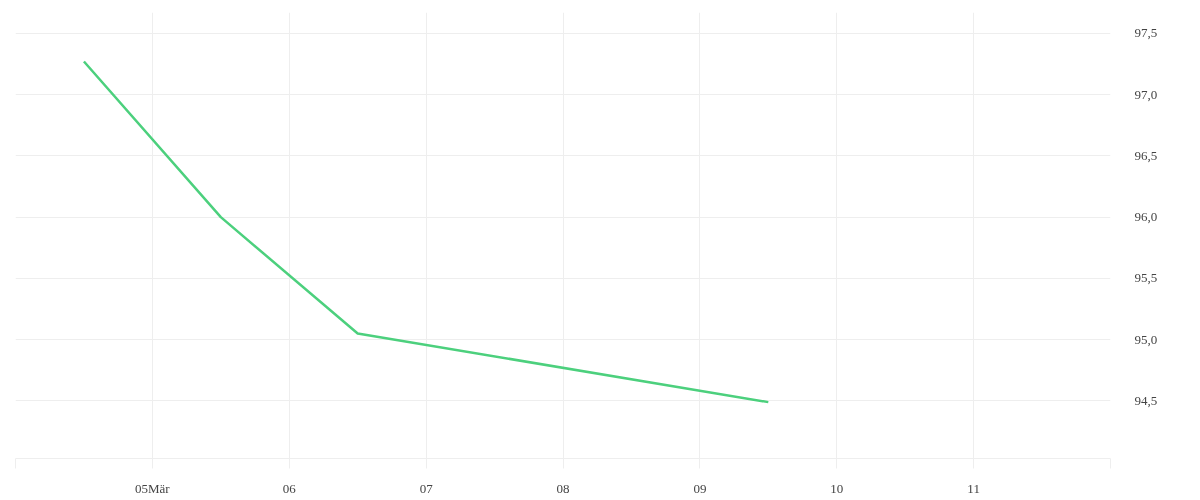 Image resolution: width=1200 pixels, height=500 pixels. I want to click on y-tick-label: 97,5, so click(1146, 33).